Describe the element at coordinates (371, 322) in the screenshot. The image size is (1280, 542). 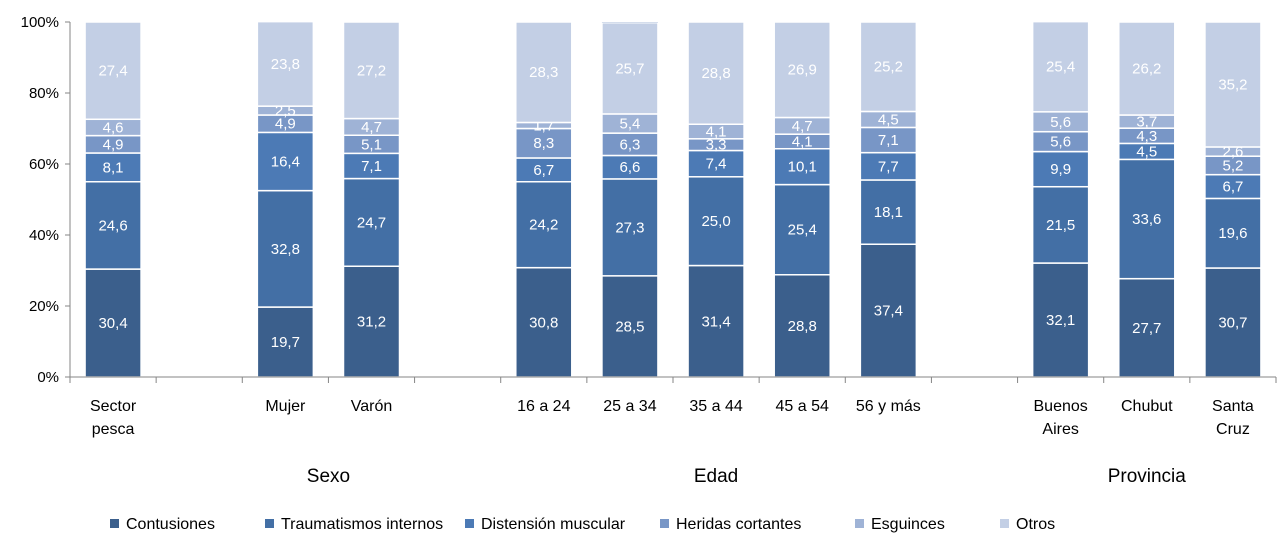
I see `data-label: 31,2` at that location.